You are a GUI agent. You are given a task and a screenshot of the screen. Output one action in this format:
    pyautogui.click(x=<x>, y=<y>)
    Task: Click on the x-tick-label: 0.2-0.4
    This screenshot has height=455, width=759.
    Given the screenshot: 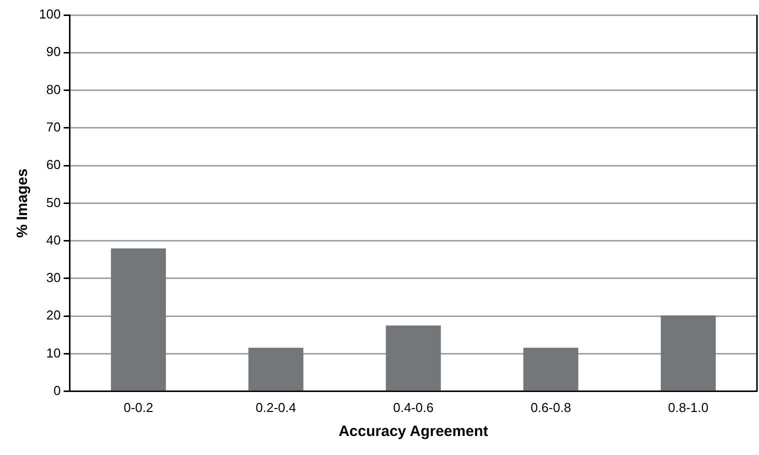 What is the action you would take?
    pyautogui.click(x=276, y=407)
    